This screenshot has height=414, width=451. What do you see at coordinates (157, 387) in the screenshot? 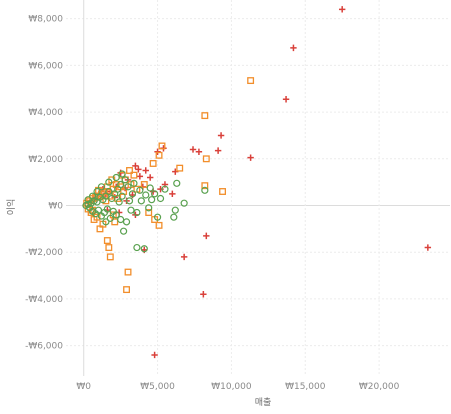
I see `x-tick-label: ₩5,000` at bounding box center [157, 387].